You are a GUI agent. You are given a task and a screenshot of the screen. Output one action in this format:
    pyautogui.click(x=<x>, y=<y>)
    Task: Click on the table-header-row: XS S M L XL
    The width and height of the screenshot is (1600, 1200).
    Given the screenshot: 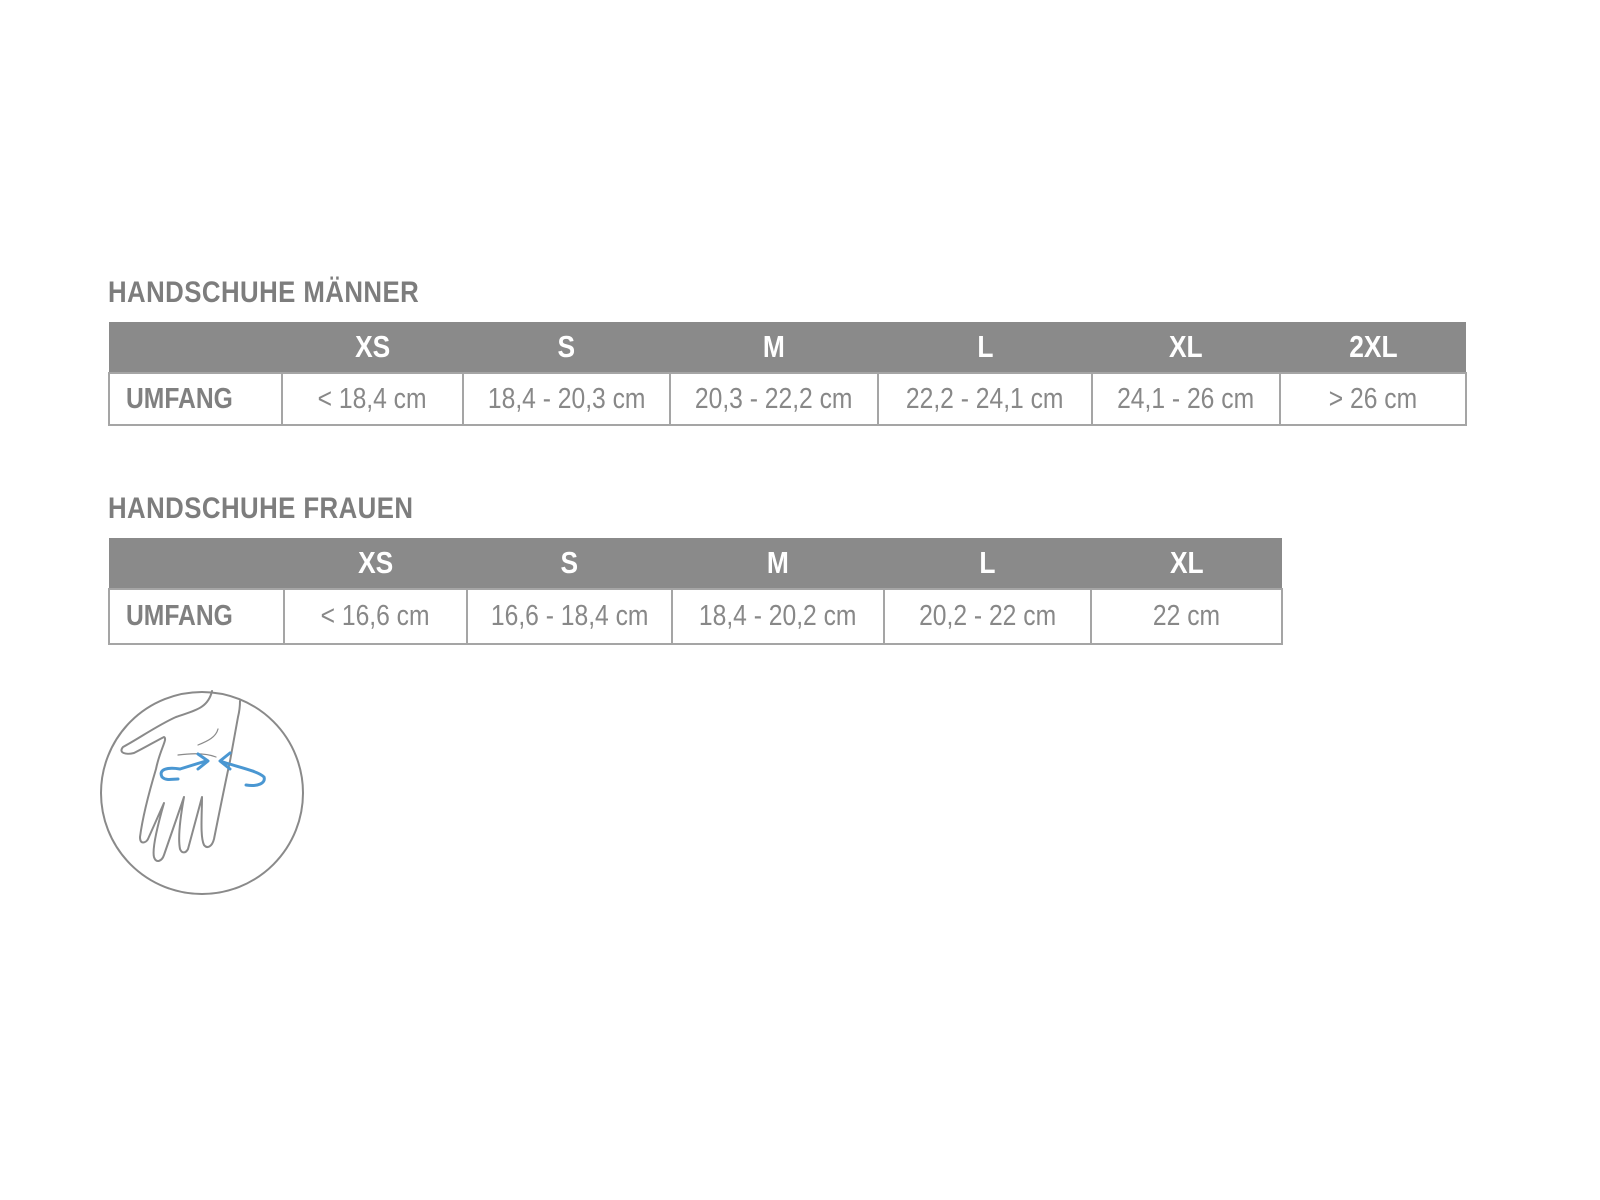 What is the action you would take?
    pyautogui.click(x=695, y=563)
    